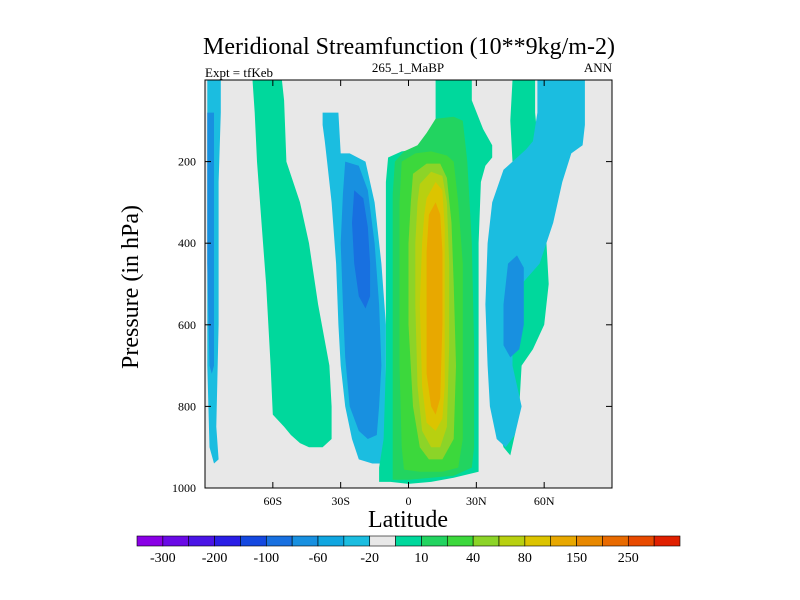 Image resolution: width=800 pixels, height=600 pixels. I want to click on y-tick-label-4: 1000, so click(184, 488).